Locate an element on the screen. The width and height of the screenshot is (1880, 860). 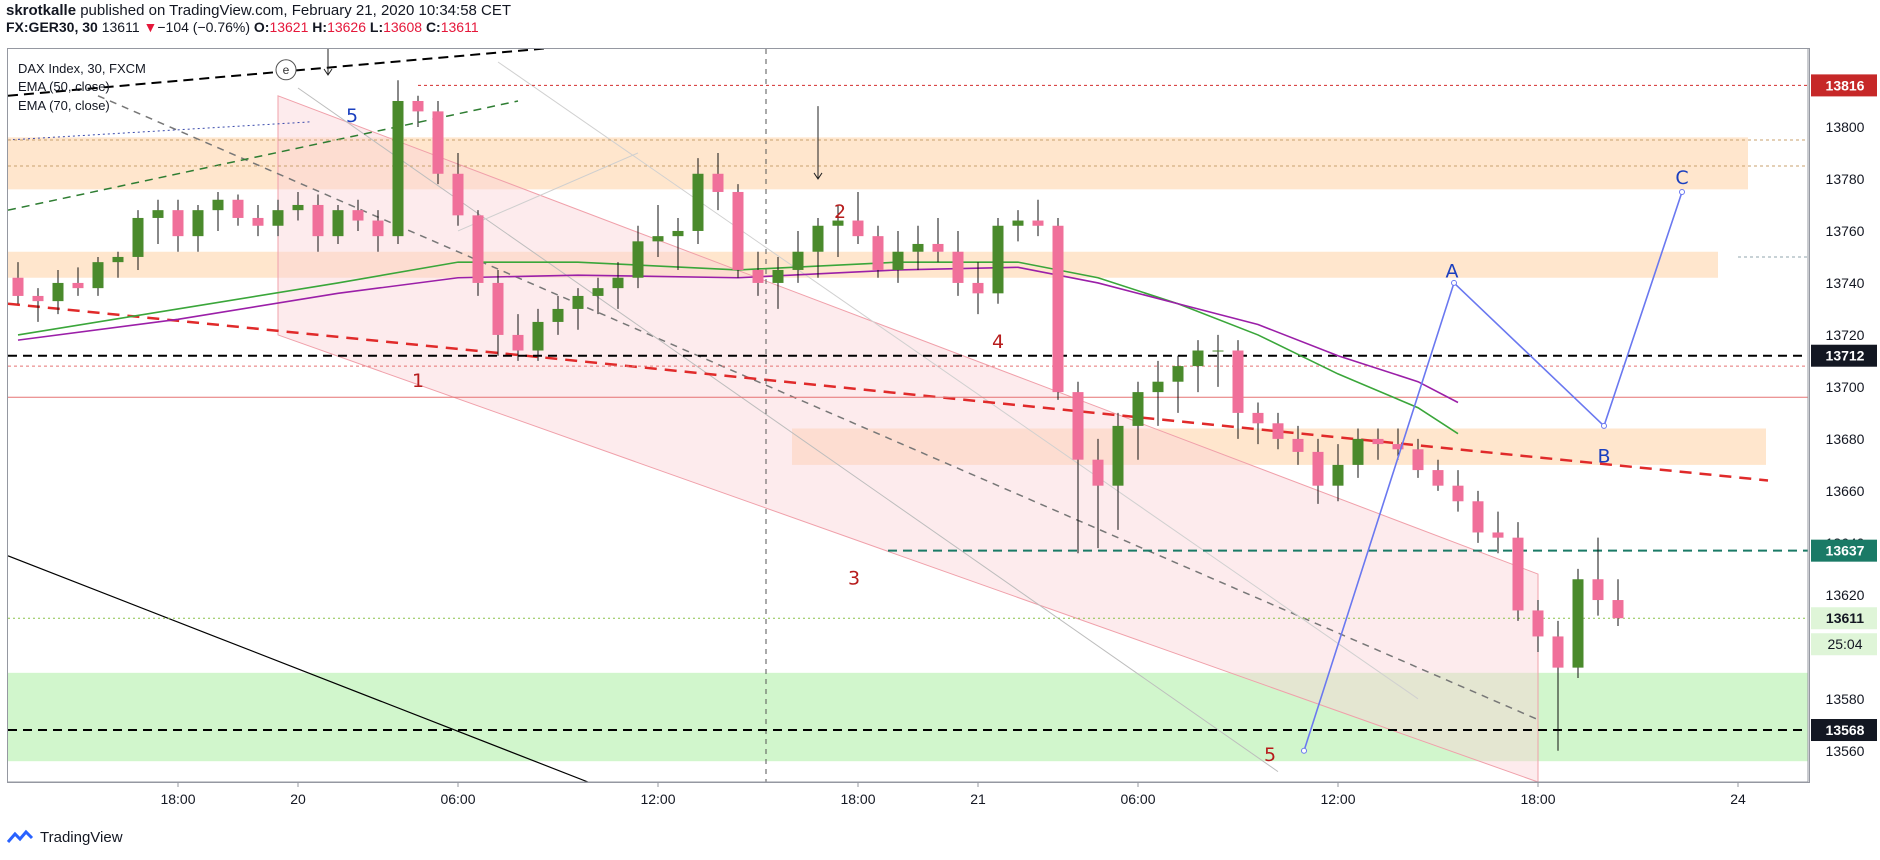
price-tag: 13816 is located at coordinates (1844, 85).